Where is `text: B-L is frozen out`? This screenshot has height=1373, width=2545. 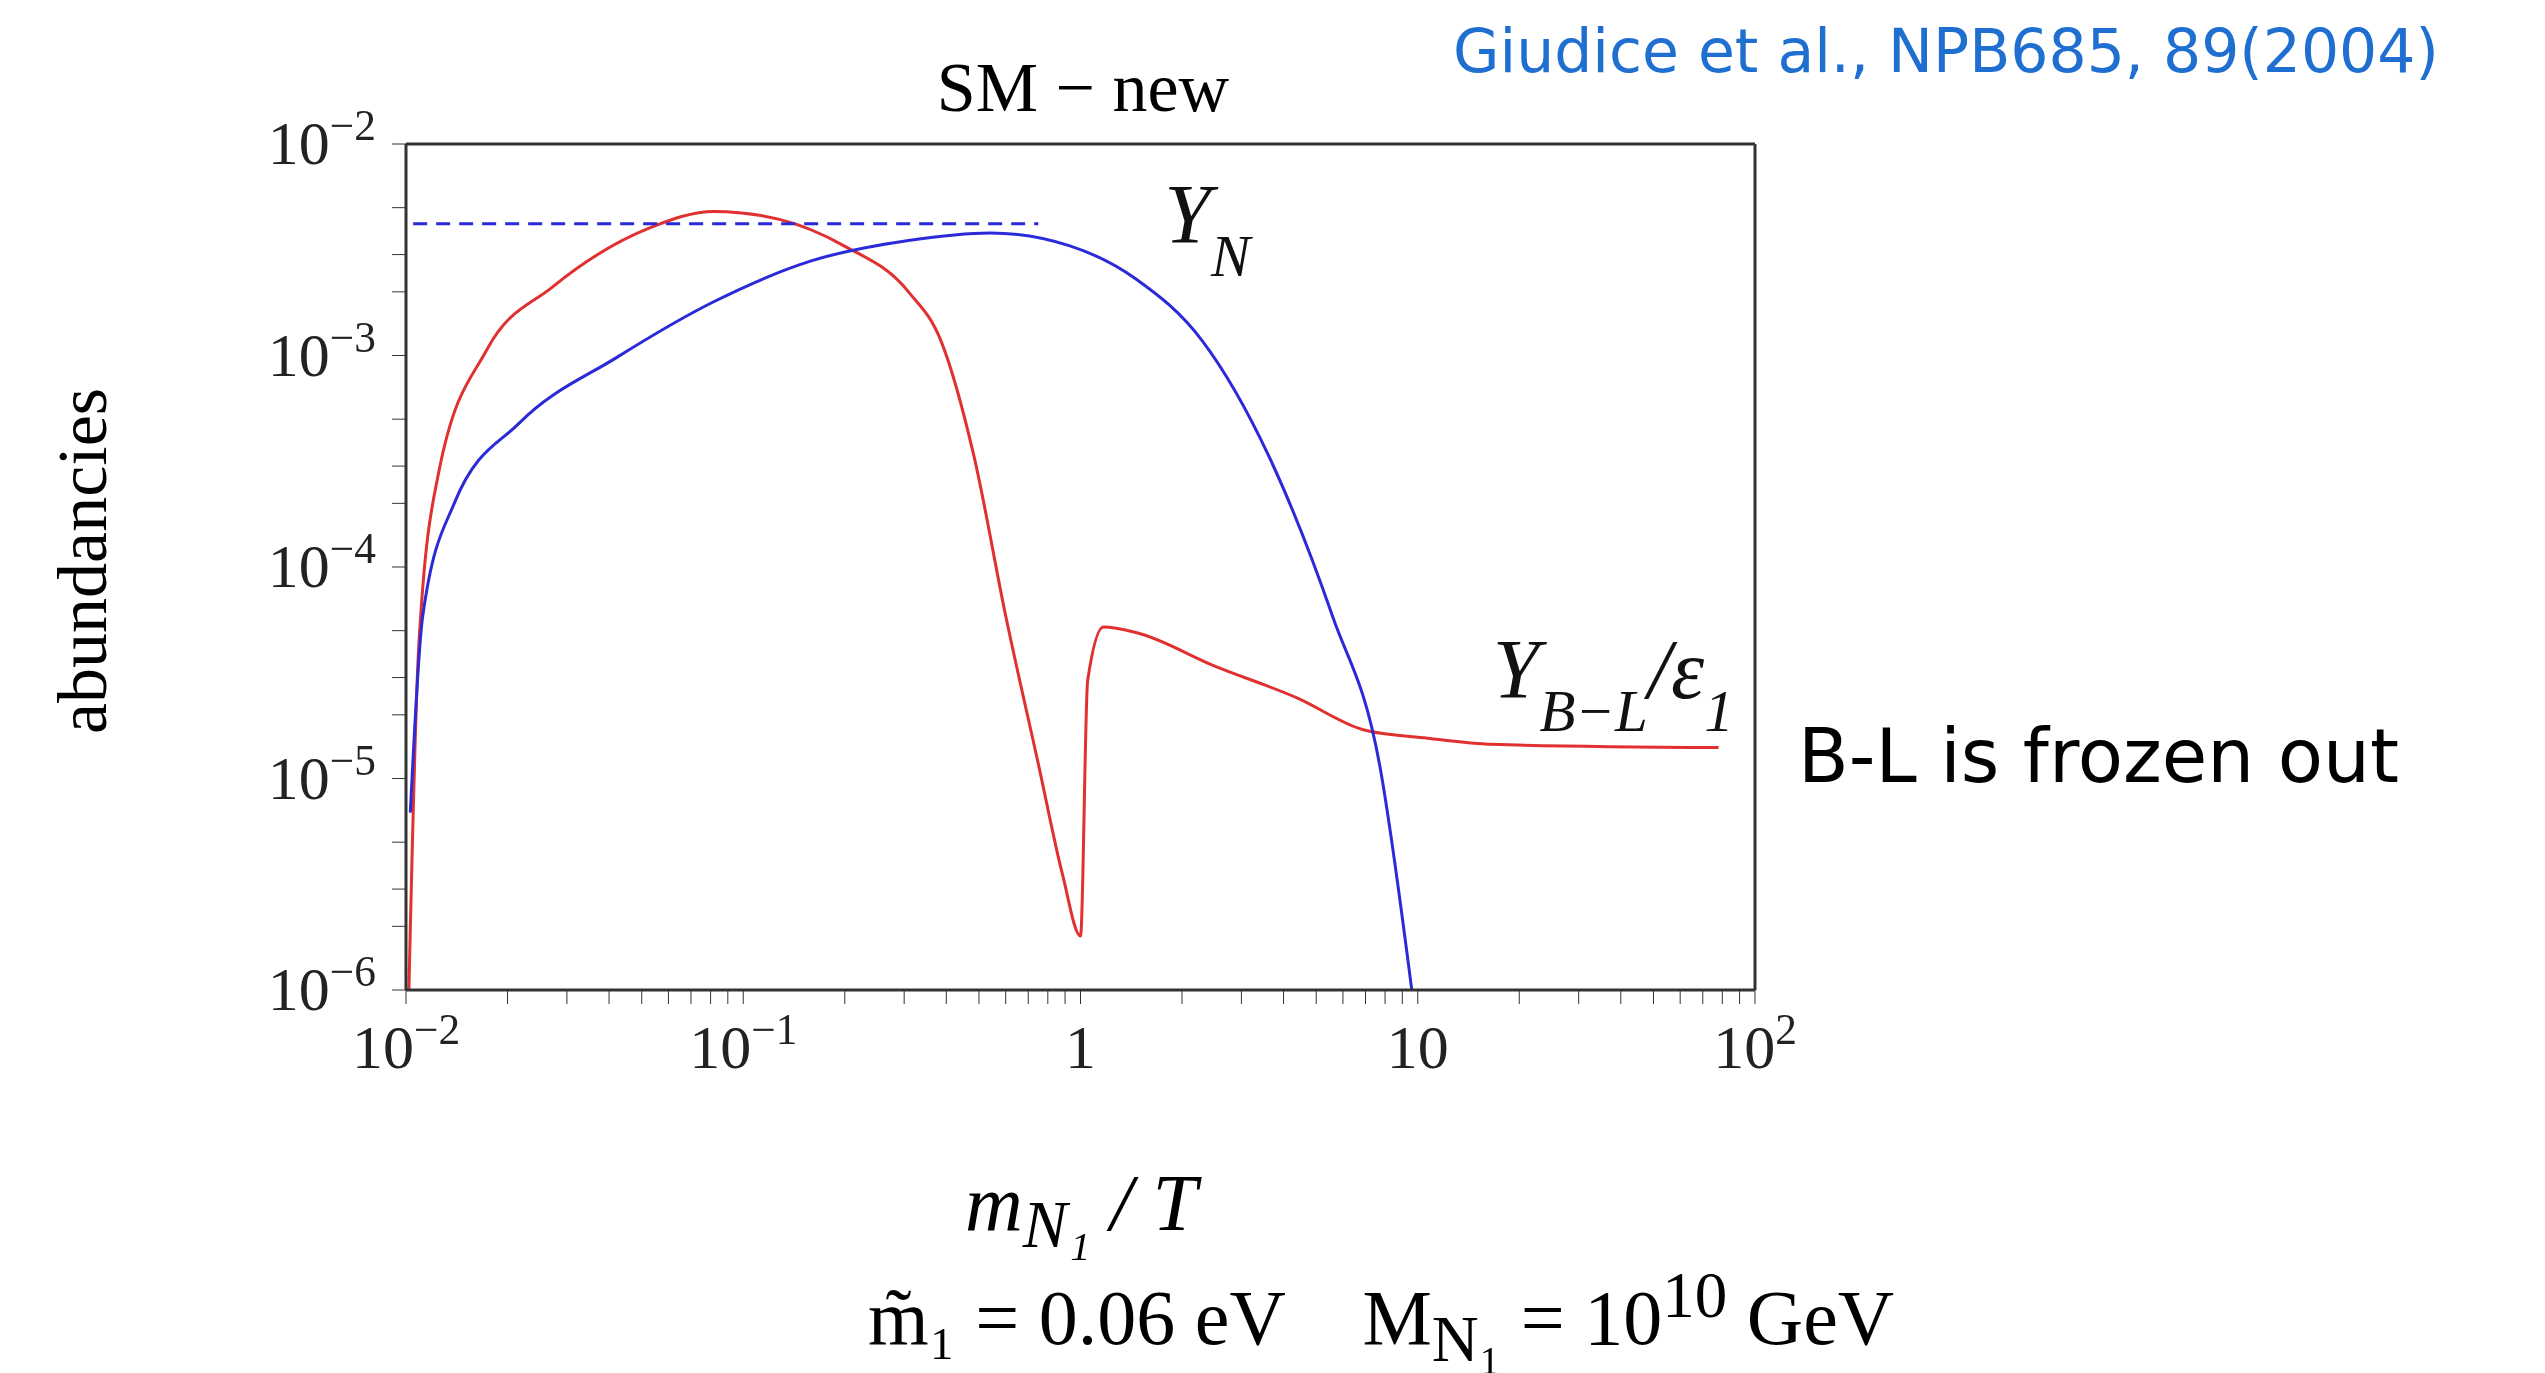 text: B-L is frozen out is located at coordinates (2098, 756).